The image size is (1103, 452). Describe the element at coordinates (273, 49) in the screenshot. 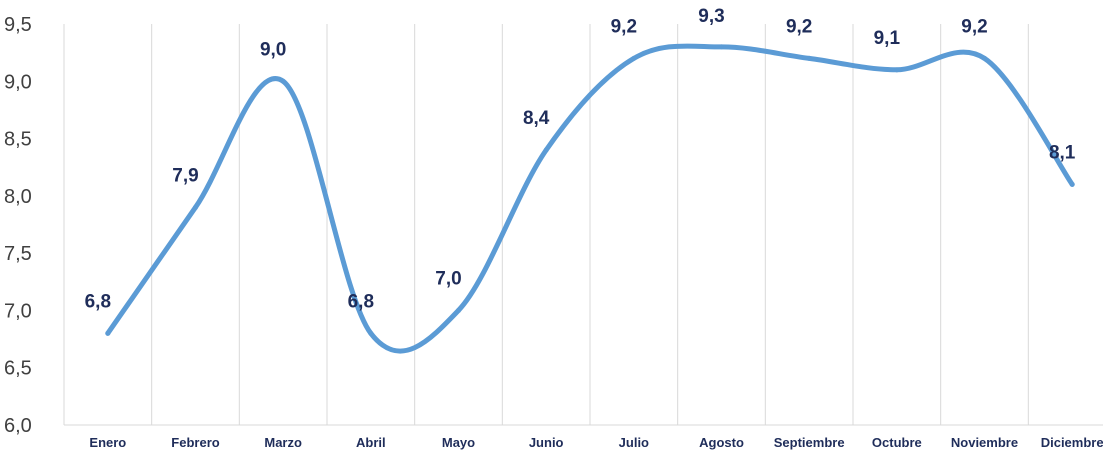

I see `data-label: 9,0` at that location.